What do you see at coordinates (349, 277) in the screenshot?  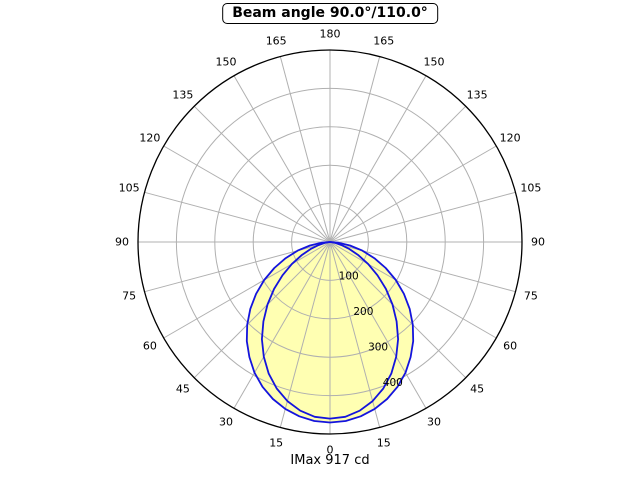 I see `tick-label: 100` at bounding box center [349, 277].